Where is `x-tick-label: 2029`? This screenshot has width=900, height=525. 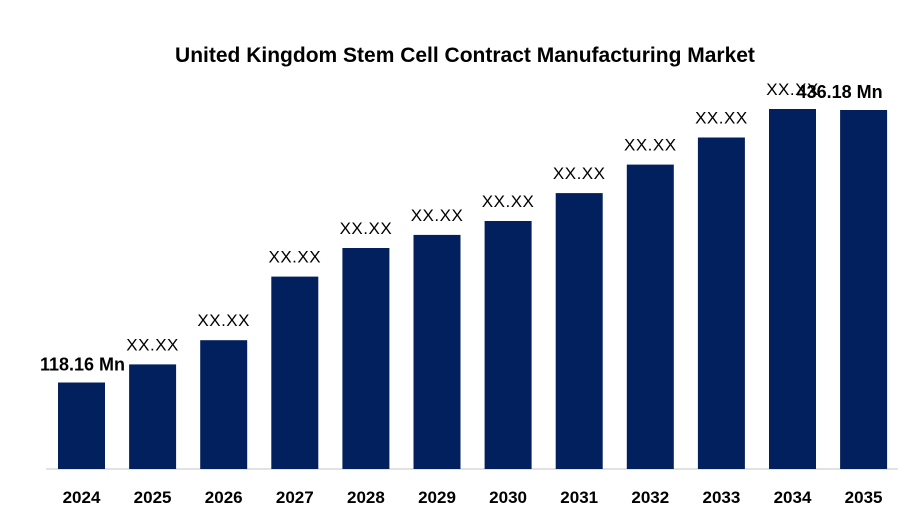 x-tick-label: 2029 is located at coordinates (437, 497).